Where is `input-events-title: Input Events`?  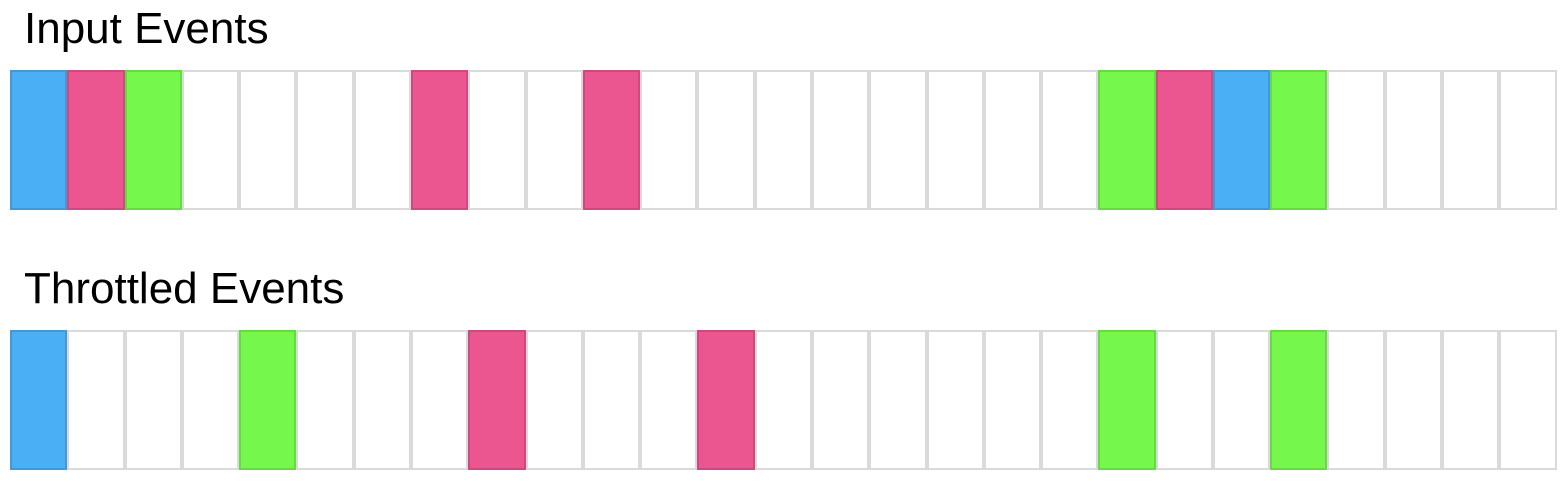 input-events-title: Input Events is located at coordinates (146, 28).